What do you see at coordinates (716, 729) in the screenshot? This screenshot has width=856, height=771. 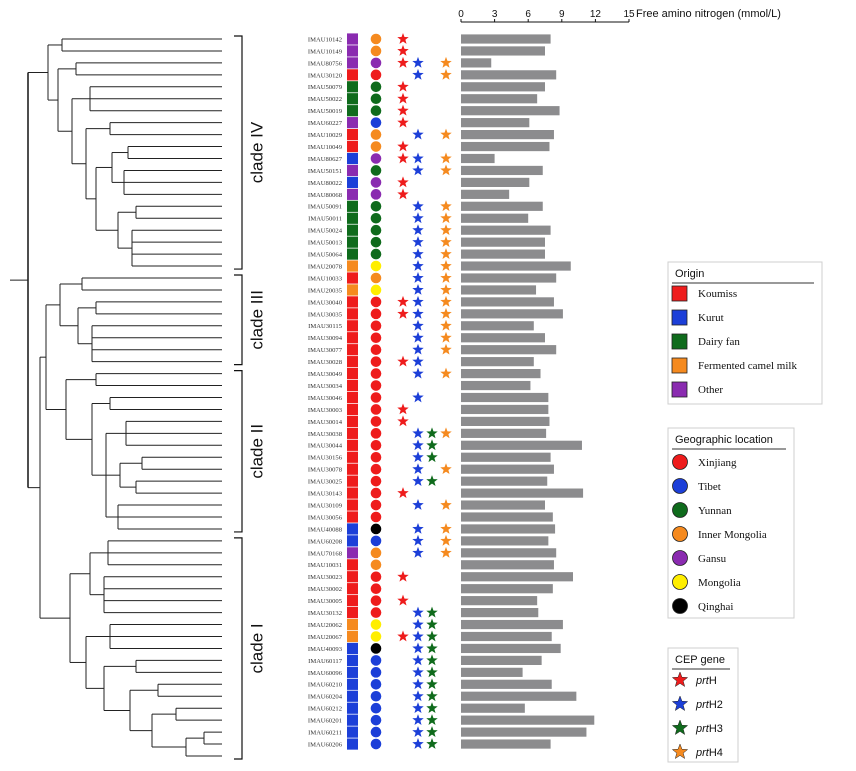 I see `legend-label-suffix: H3` at bounding box center [716, 729].